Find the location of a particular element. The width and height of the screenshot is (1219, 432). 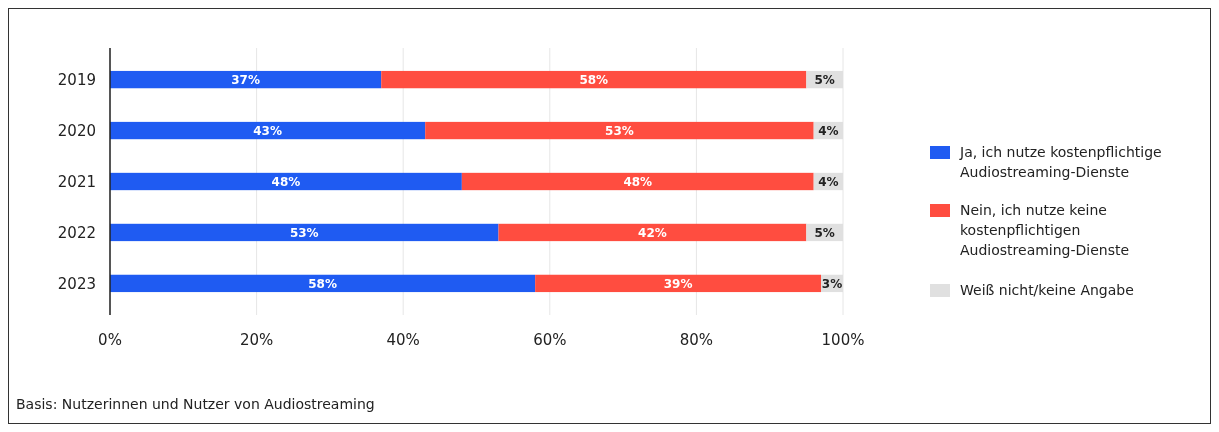

data-label: 3% is located at coordinates (832, 283).